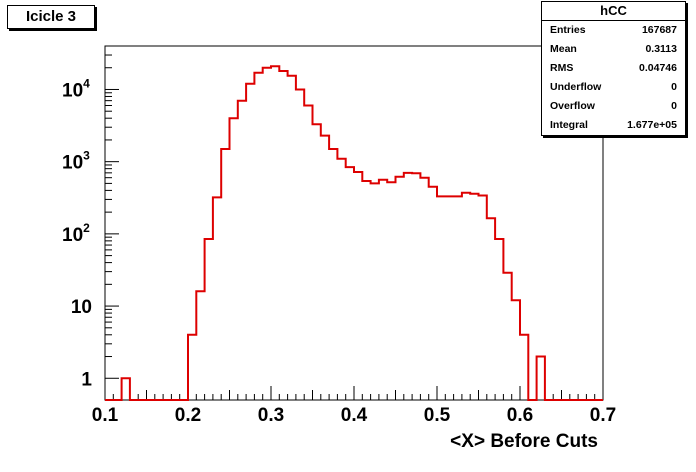  I want to click on y-tick-exponent: 3, so click(86, 156).